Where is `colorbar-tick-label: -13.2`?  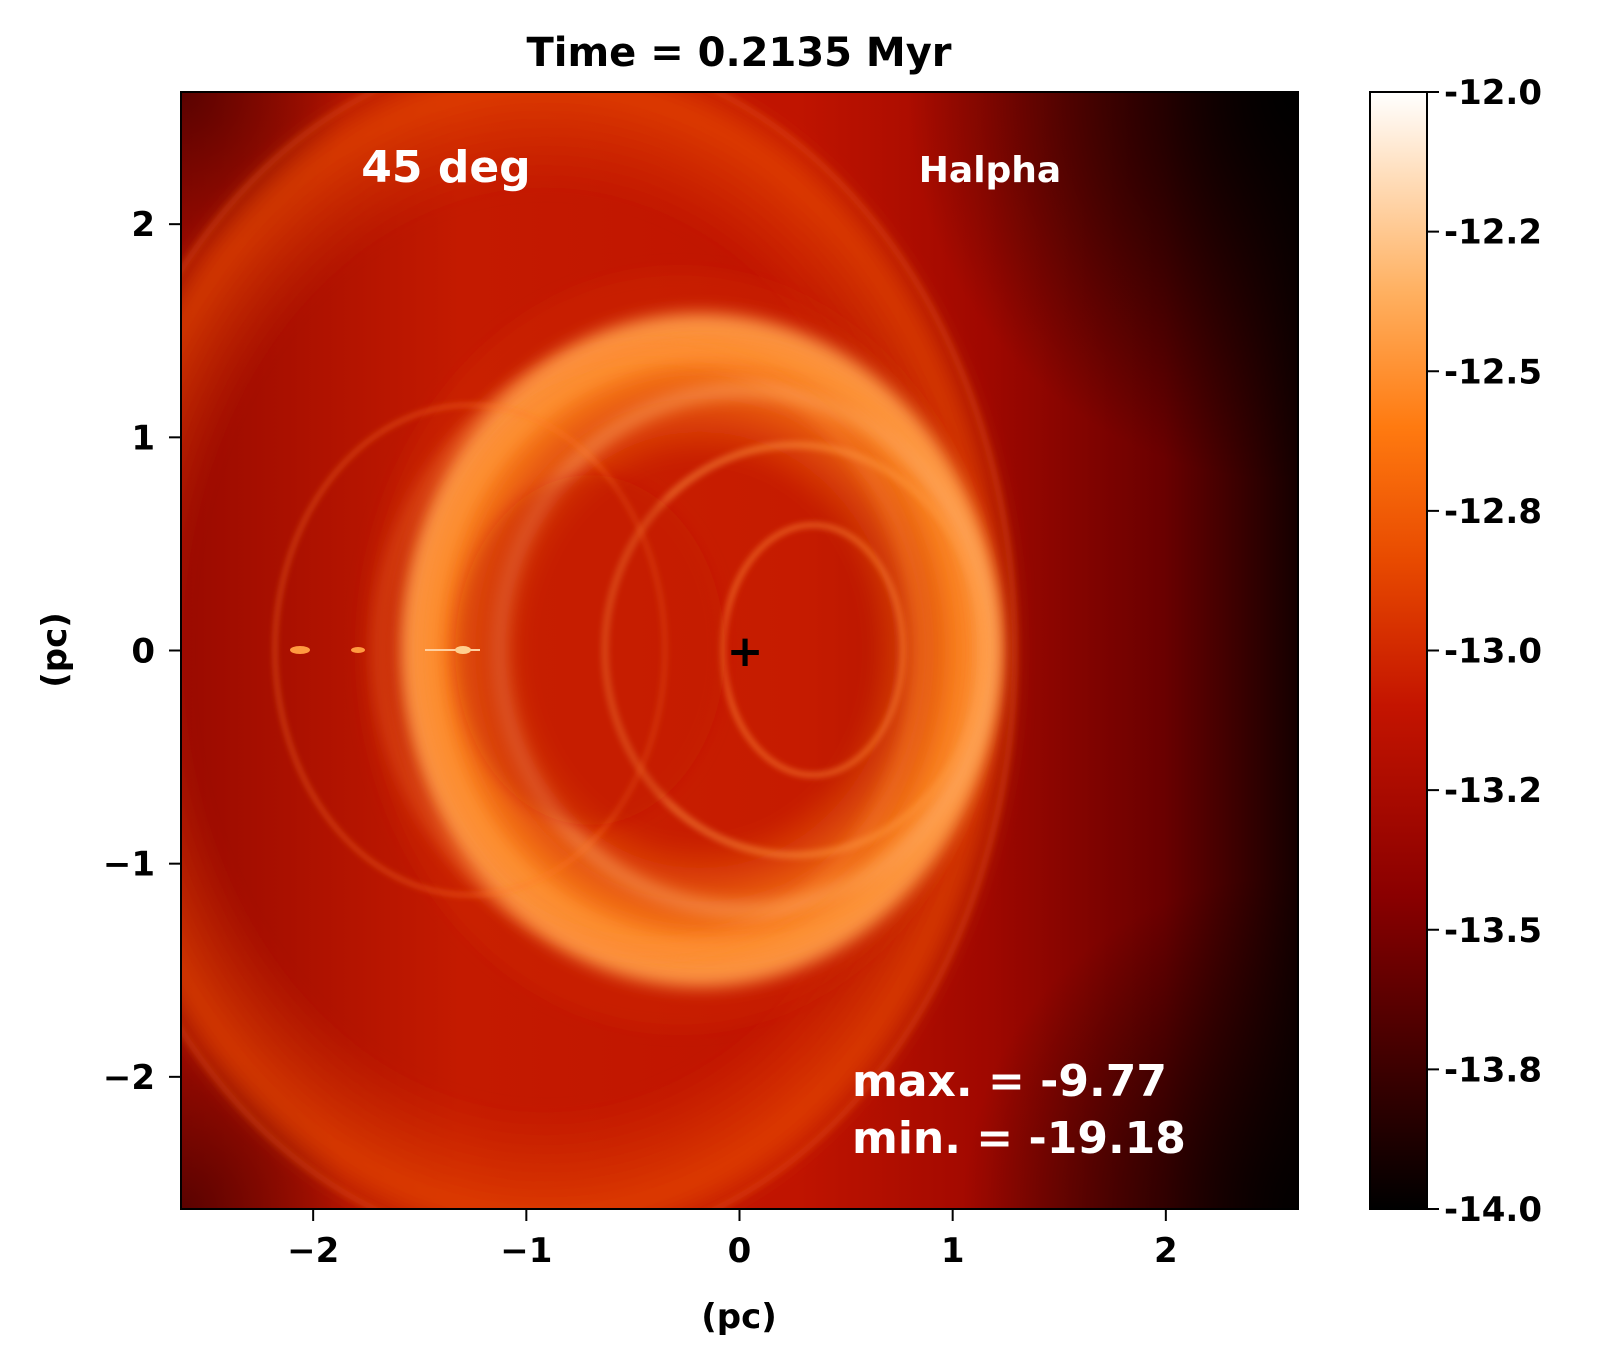
colorbar-tick-label: -13.2 is located at coordinates (1493, 791).